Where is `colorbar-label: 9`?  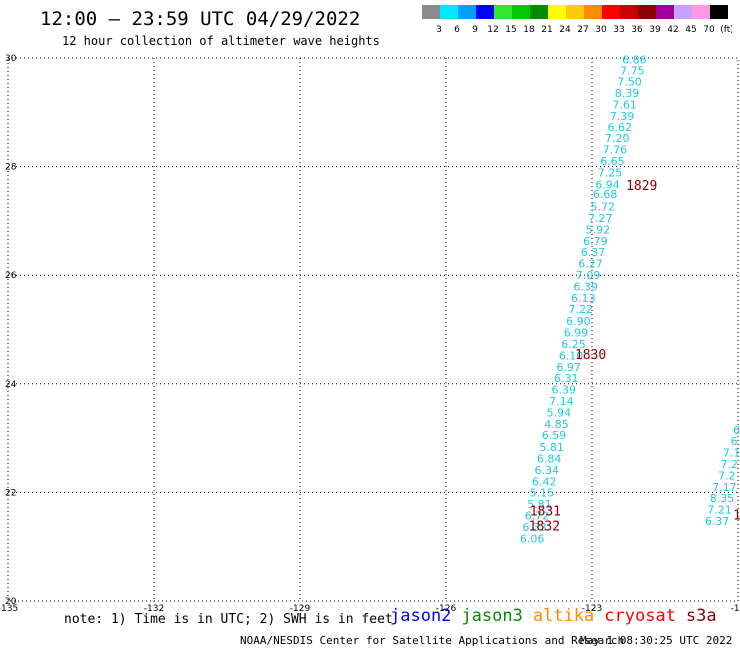
colorbar-label: 9 is located at coordinates (475, 30).